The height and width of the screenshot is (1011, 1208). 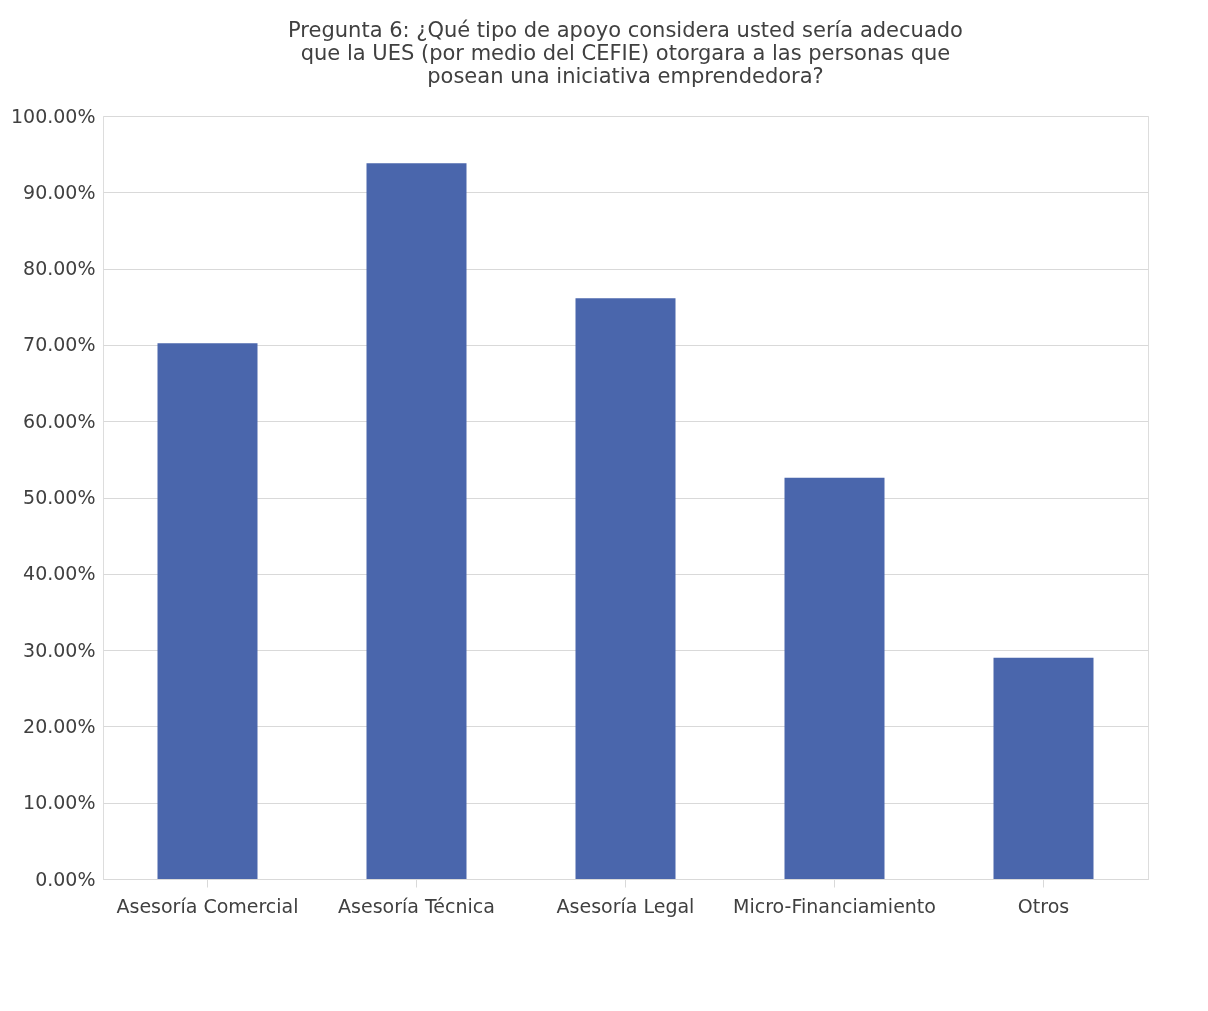 I want to click on x-tick-label: Otros, so click(x=1043, y=905).